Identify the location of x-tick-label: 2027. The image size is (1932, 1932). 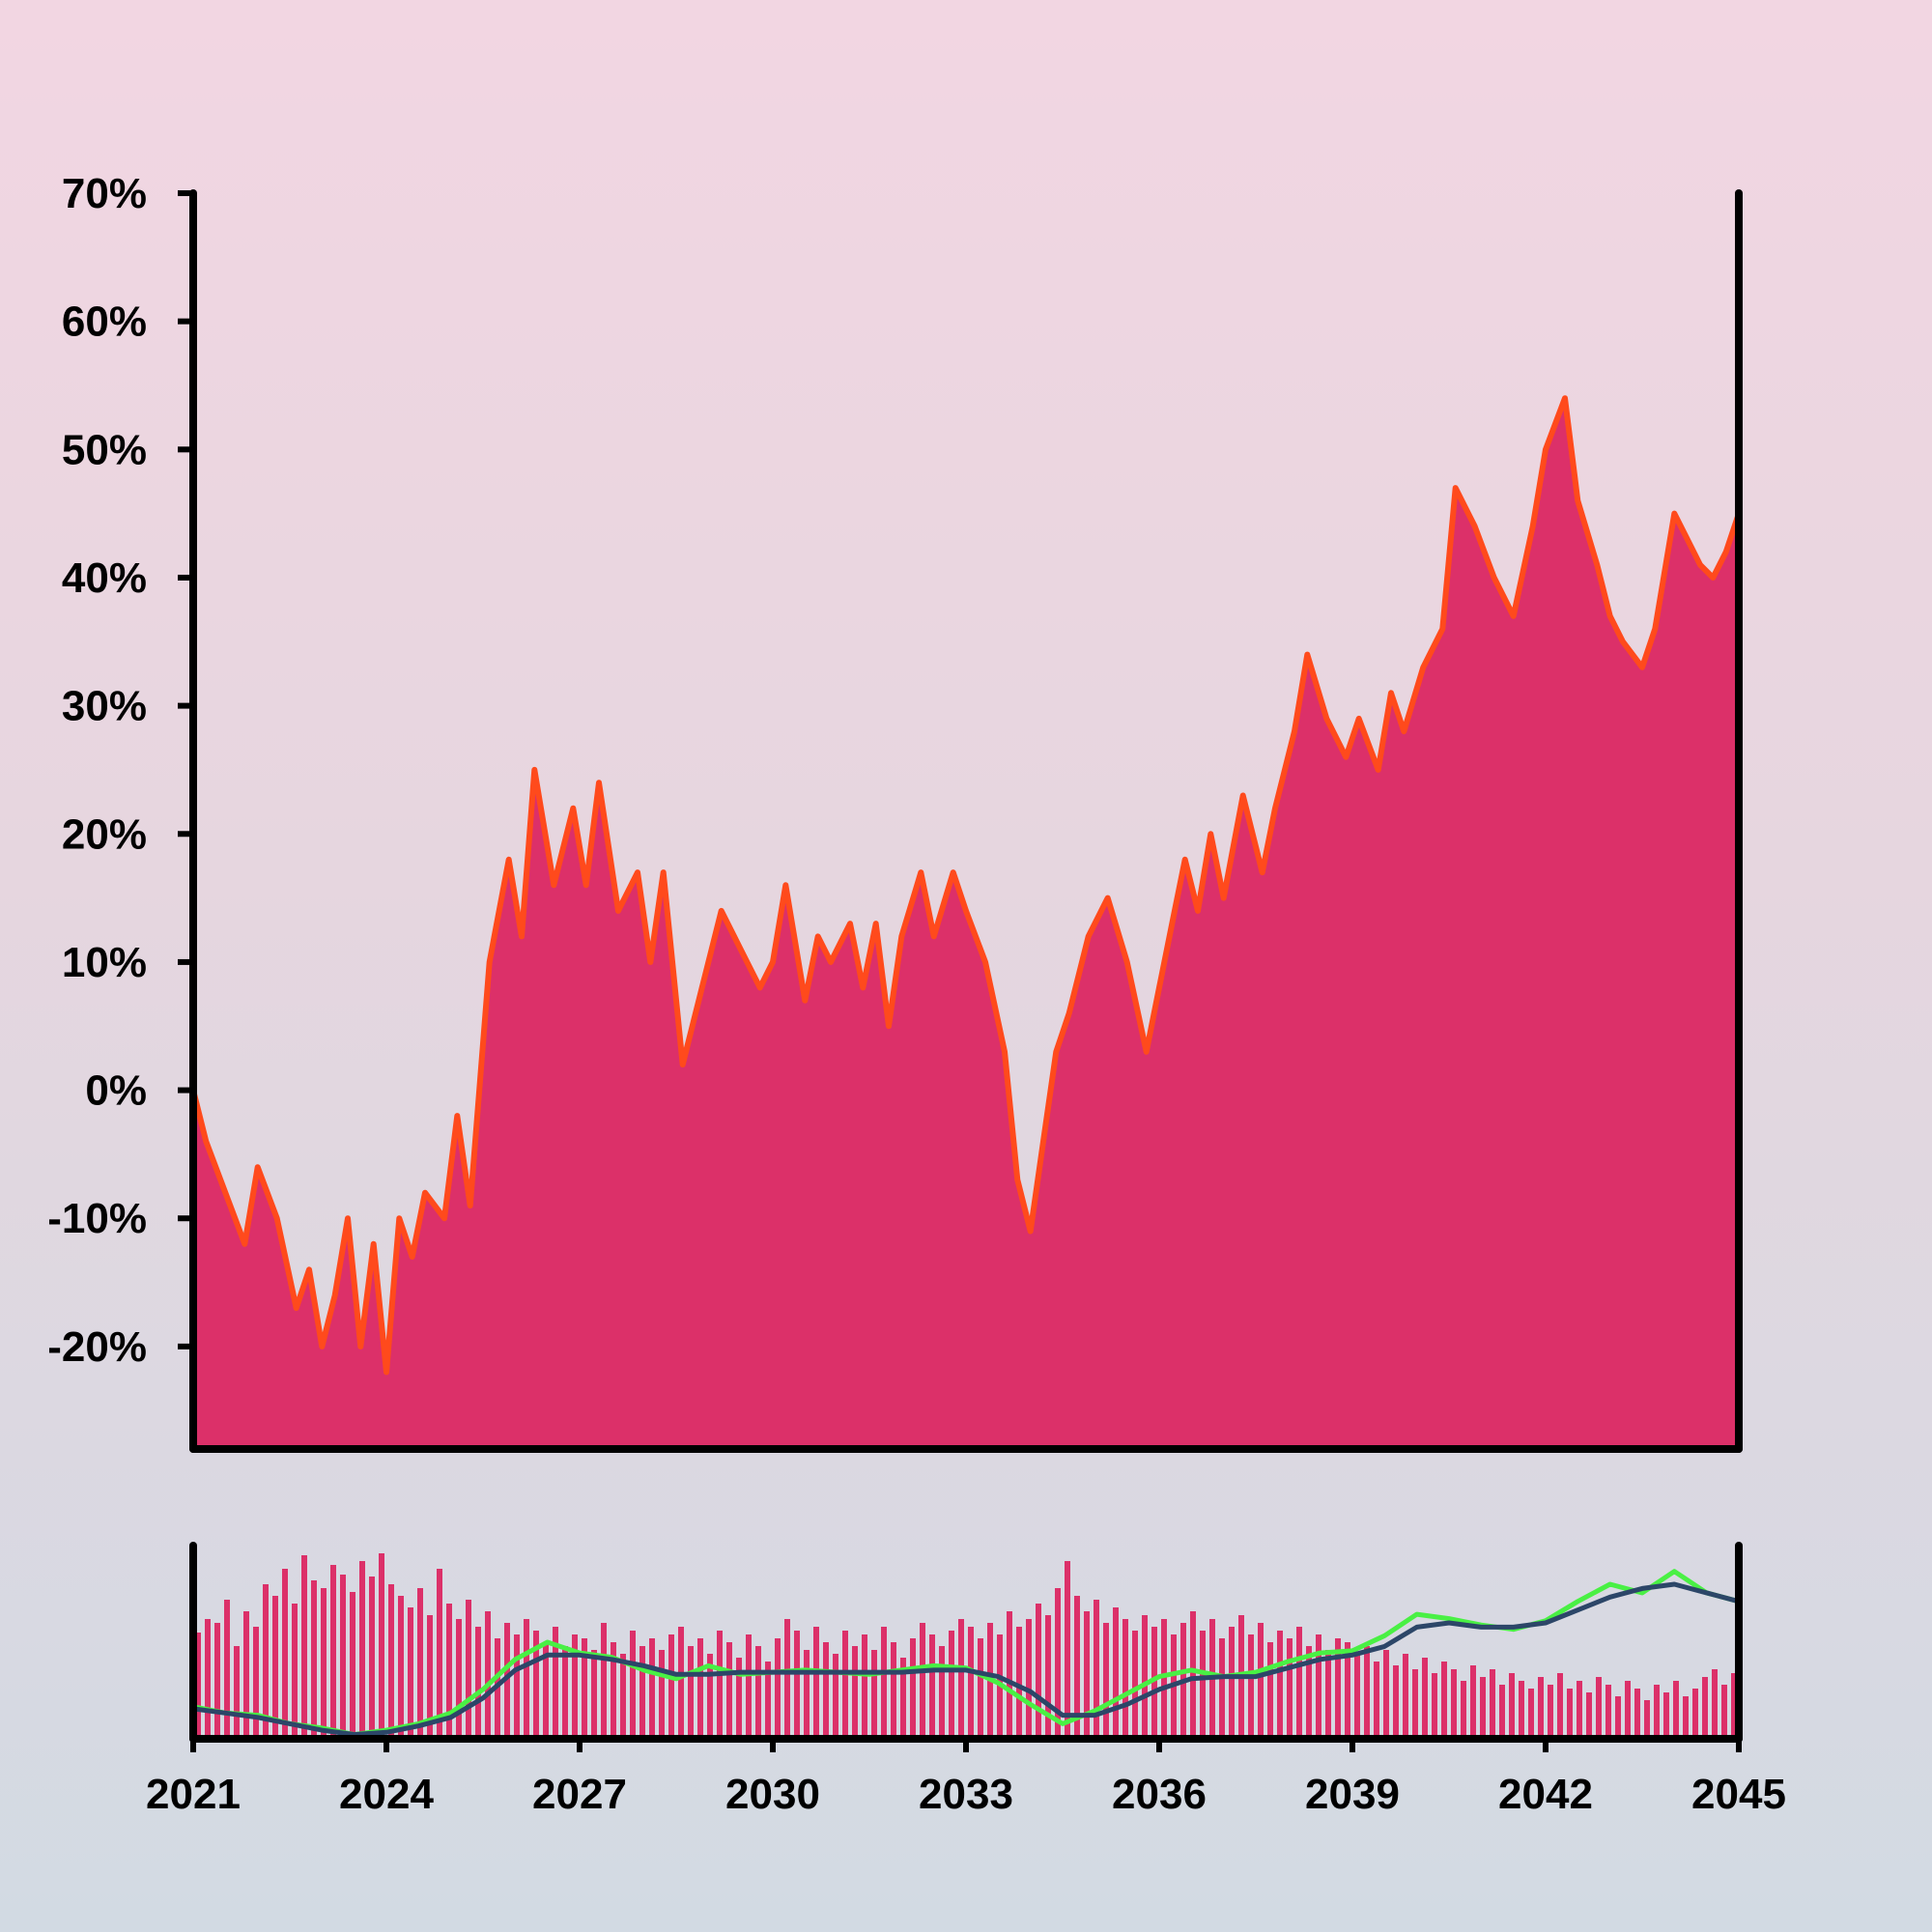
(579, 1794).